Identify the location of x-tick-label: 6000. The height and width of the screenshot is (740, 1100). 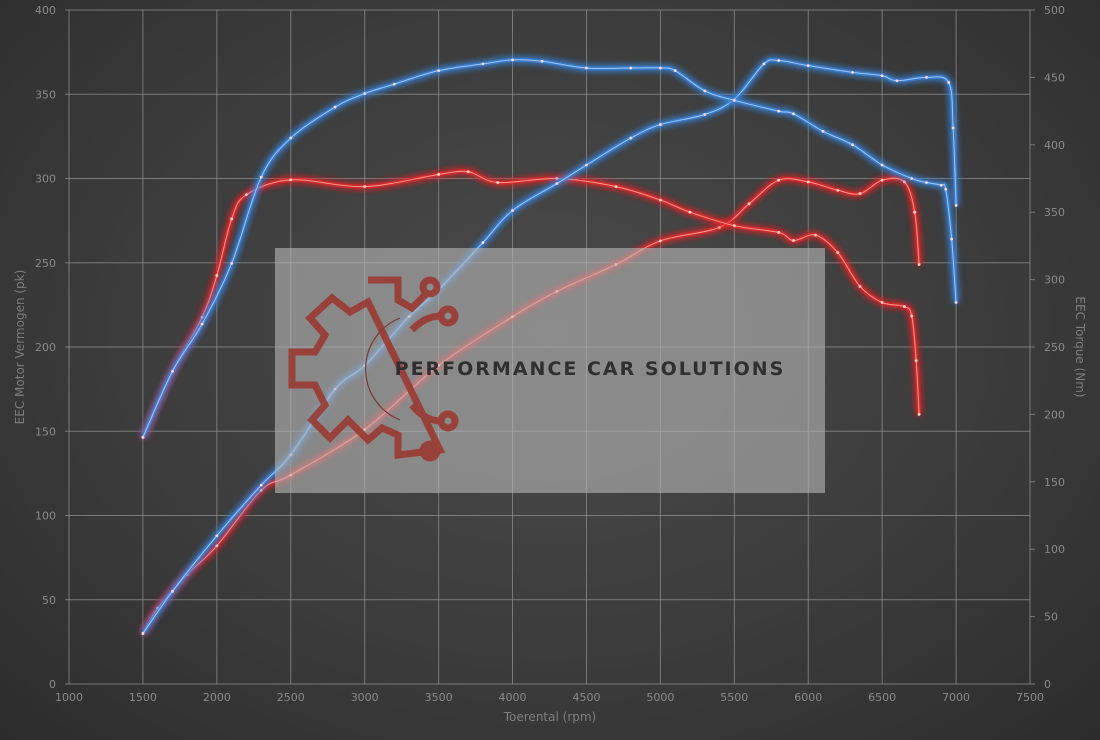
(808, 697).